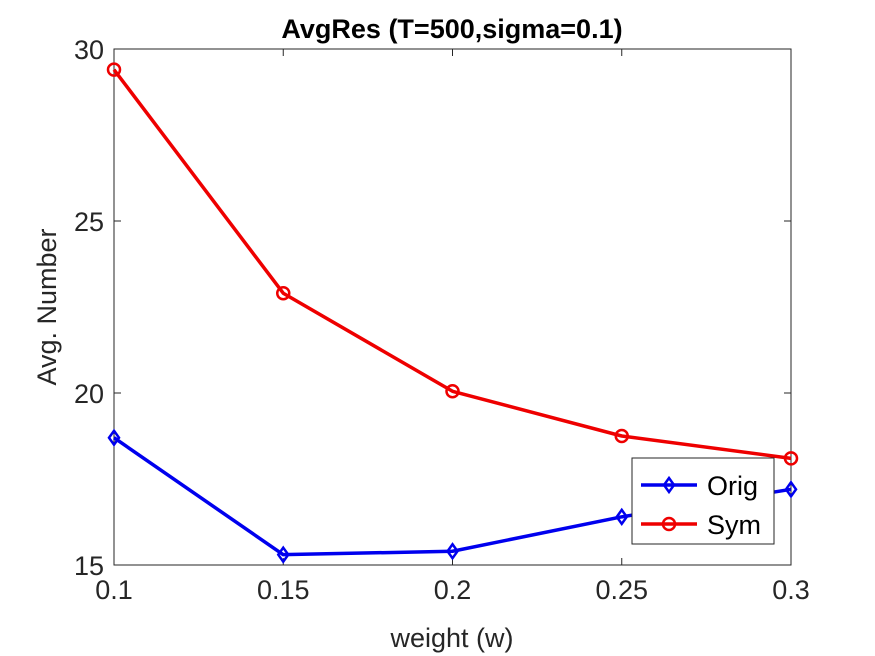  I want to click on legend: Orig Sym, so click(703, 501).